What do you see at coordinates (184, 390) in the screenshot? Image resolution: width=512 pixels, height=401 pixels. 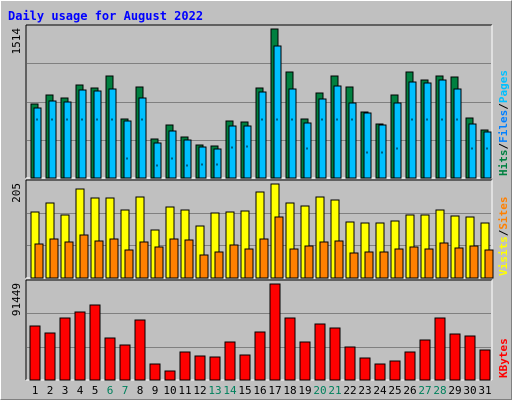 I see `x-tick-label: 11` at bounding box center [184, 390].